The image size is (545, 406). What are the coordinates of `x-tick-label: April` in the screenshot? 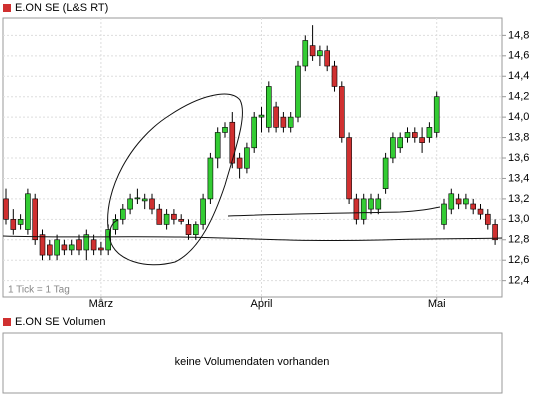 It's located at (261, 304).